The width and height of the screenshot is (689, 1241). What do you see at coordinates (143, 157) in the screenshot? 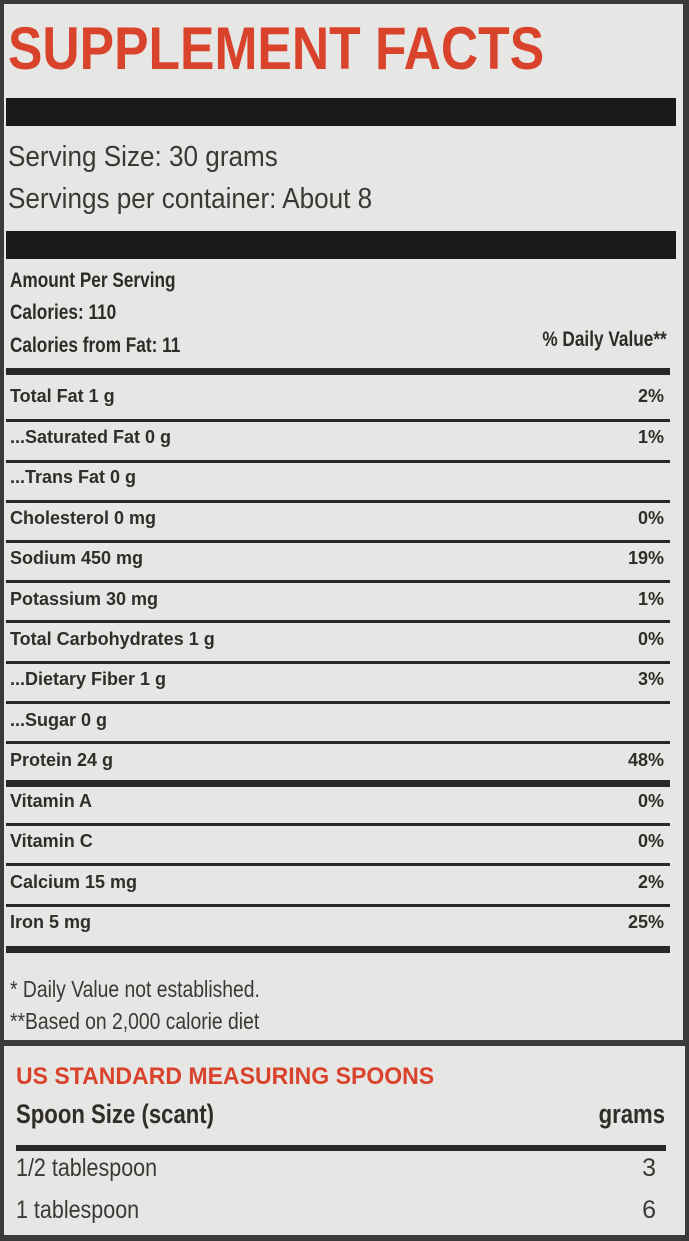
I see `serving-size: Serving Size: 30 grams` at bounding box center [143, 157].